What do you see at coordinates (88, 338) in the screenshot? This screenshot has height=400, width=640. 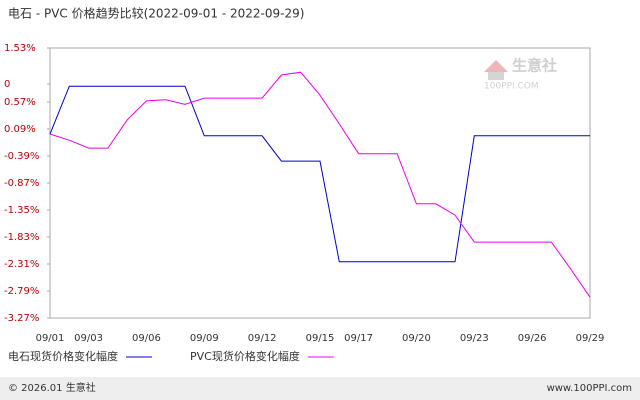 I see `x-tick-label: 09/03` at bounding box center [88, 338].